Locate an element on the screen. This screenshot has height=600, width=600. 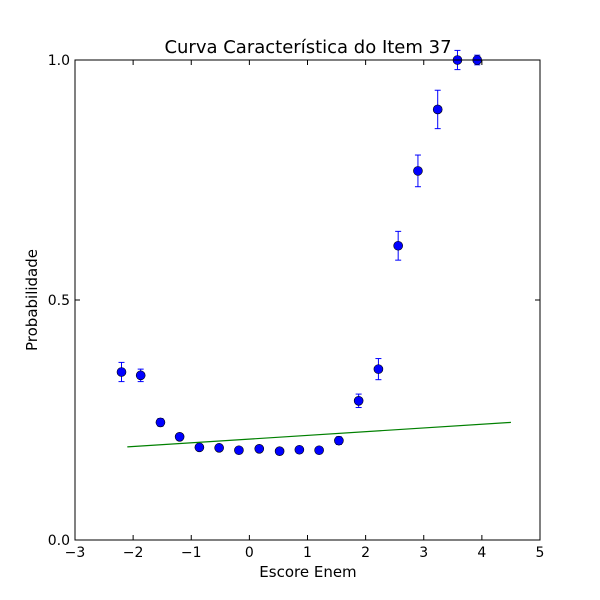
x-tick-label: 5 is located at coordinates (540, 553).